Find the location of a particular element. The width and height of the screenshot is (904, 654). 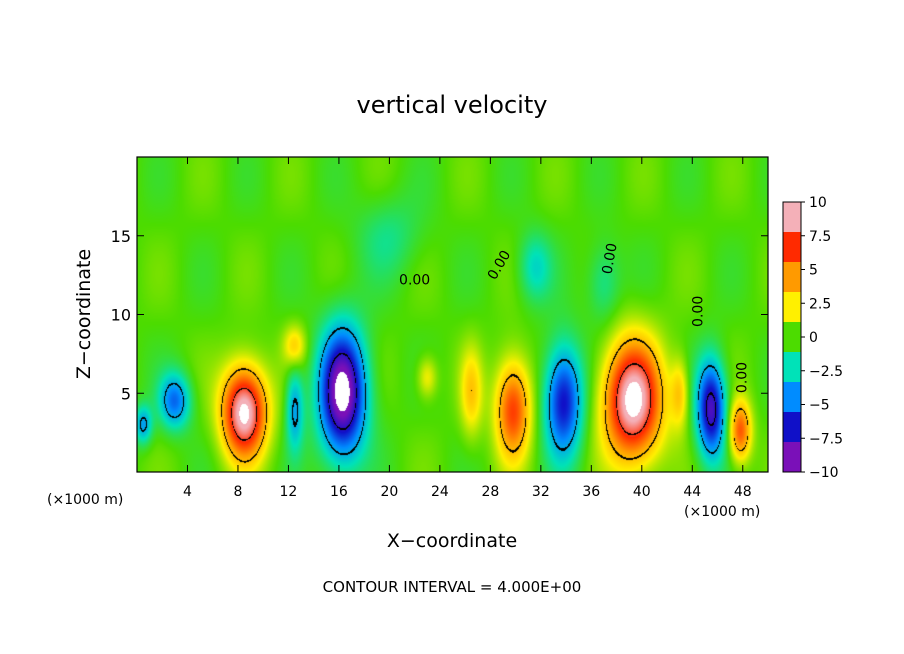

x-tick-label: 28 is located at coordinates (490, 492).